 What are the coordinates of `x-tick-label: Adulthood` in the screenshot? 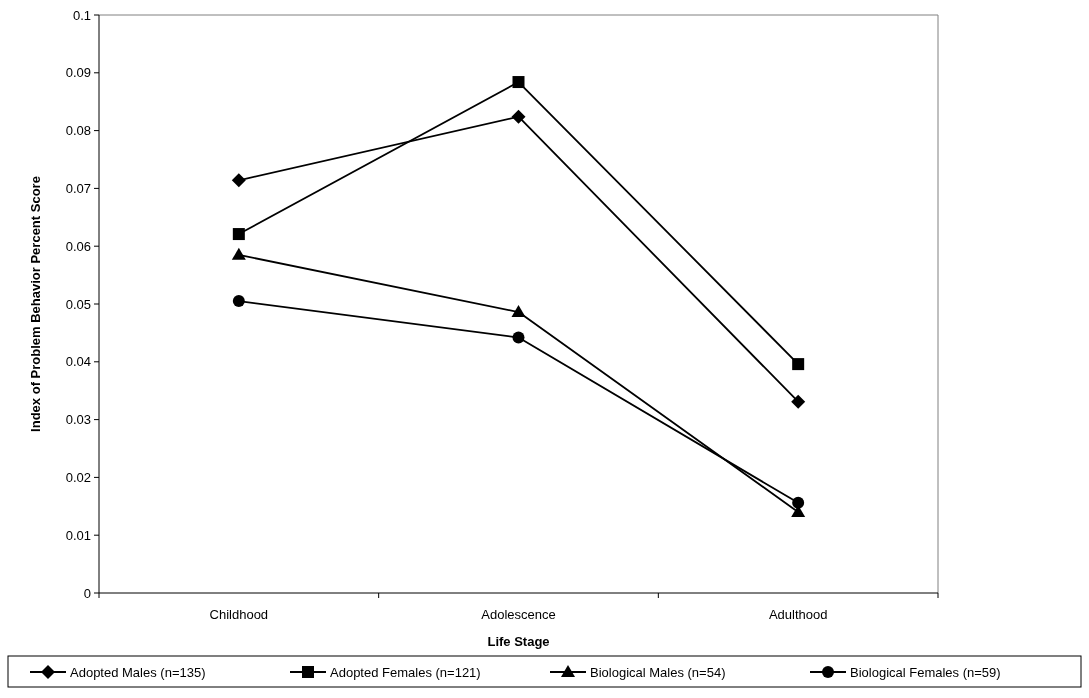 It's located at (798, 614).